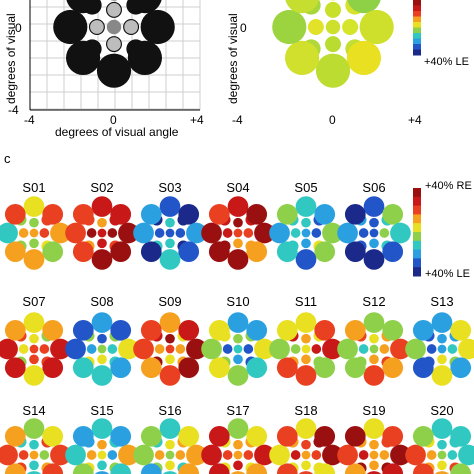 This screenshot has width=474, height=474. What do you see at coordinates (114, 44) in the screenshot?
I see `top-left-stimulus-dots` at bounding box center [114, 44].